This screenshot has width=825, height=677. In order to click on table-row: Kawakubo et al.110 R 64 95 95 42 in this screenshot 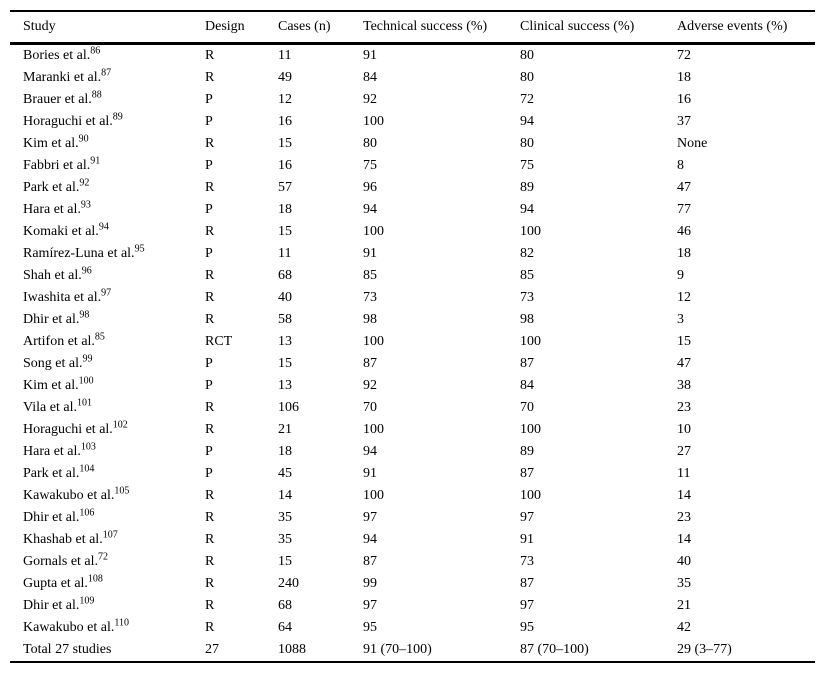, I will do `click(412, 628)`.